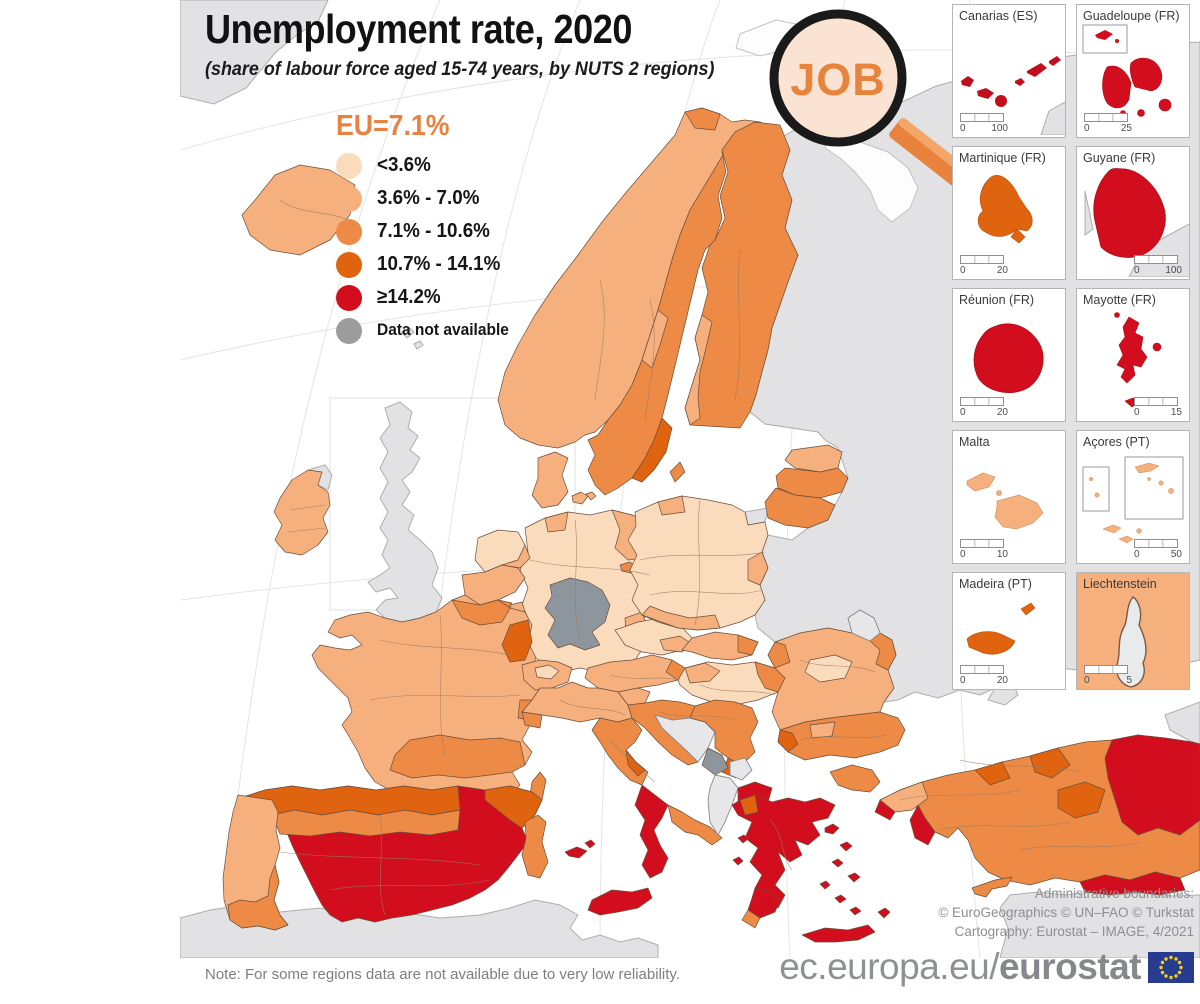  What do you see at coordinates (1002, 158) in the screenshot?
I see `inset-title: Martinique (FR)` at bounding box center [1002, 158].